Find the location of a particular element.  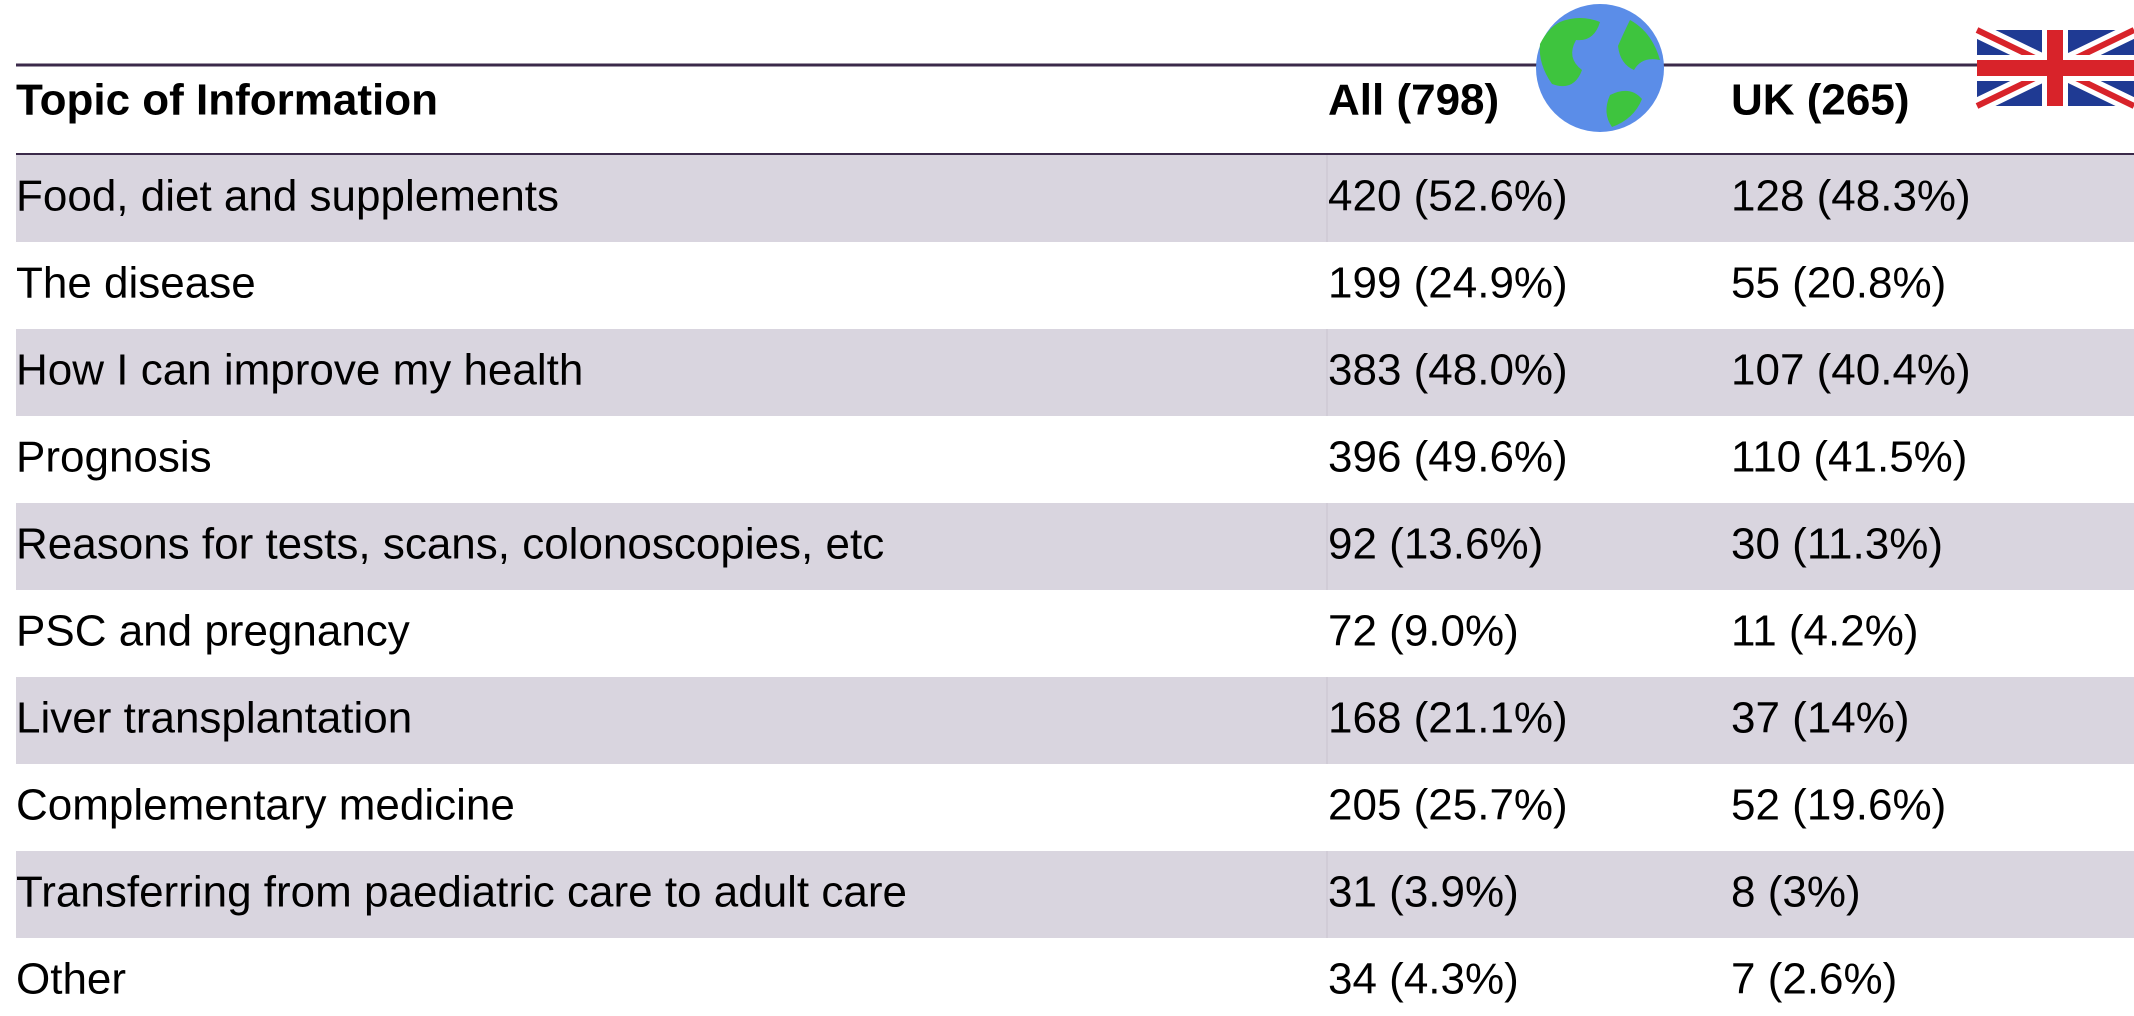

table-cell: 8 (3%) is located at coordinates (1796, 892).